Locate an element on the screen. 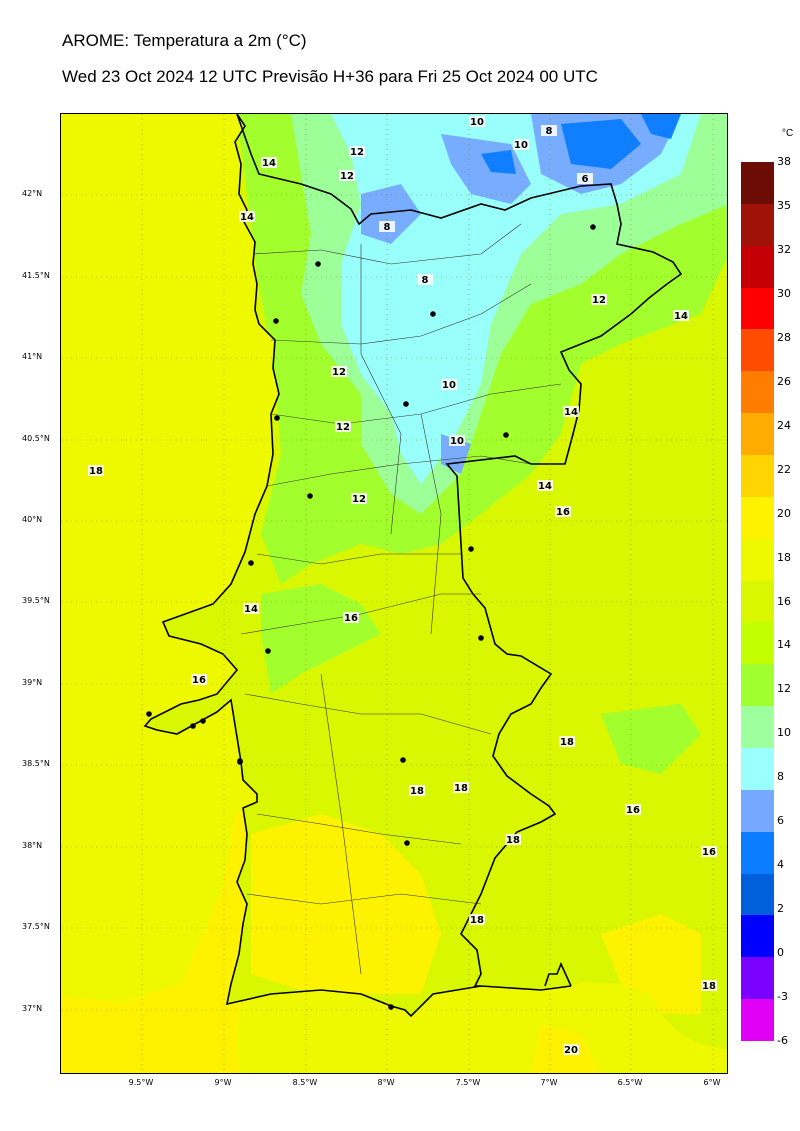 This screenshot has height=1131, width=800. colorbar-label: 12 is located at coordinates (784, 689).